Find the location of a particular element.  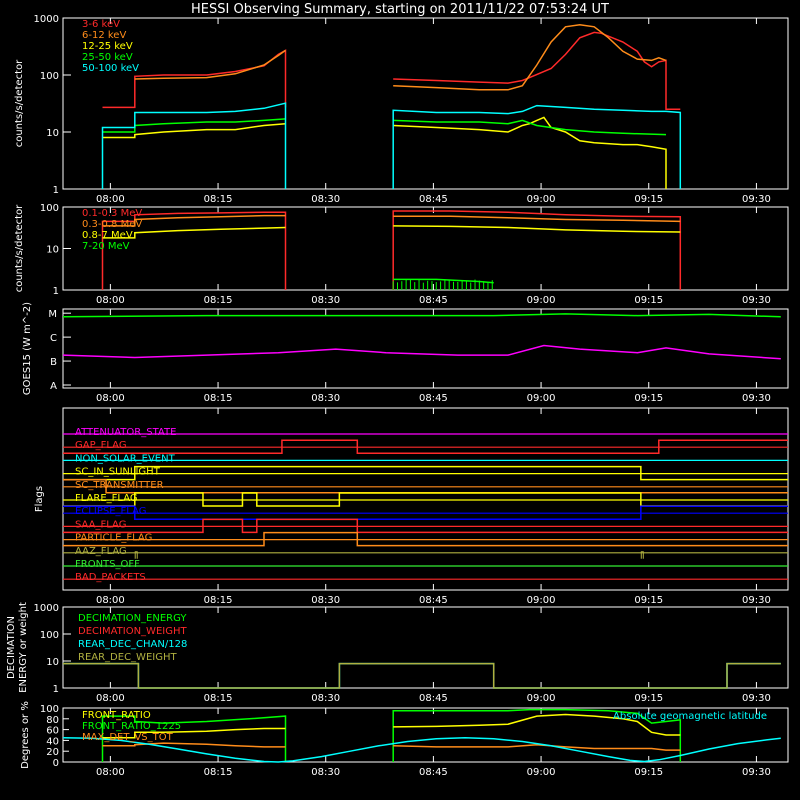

legend-entry: 0.1-0.3 MeV is located at coordinates (112, 213).